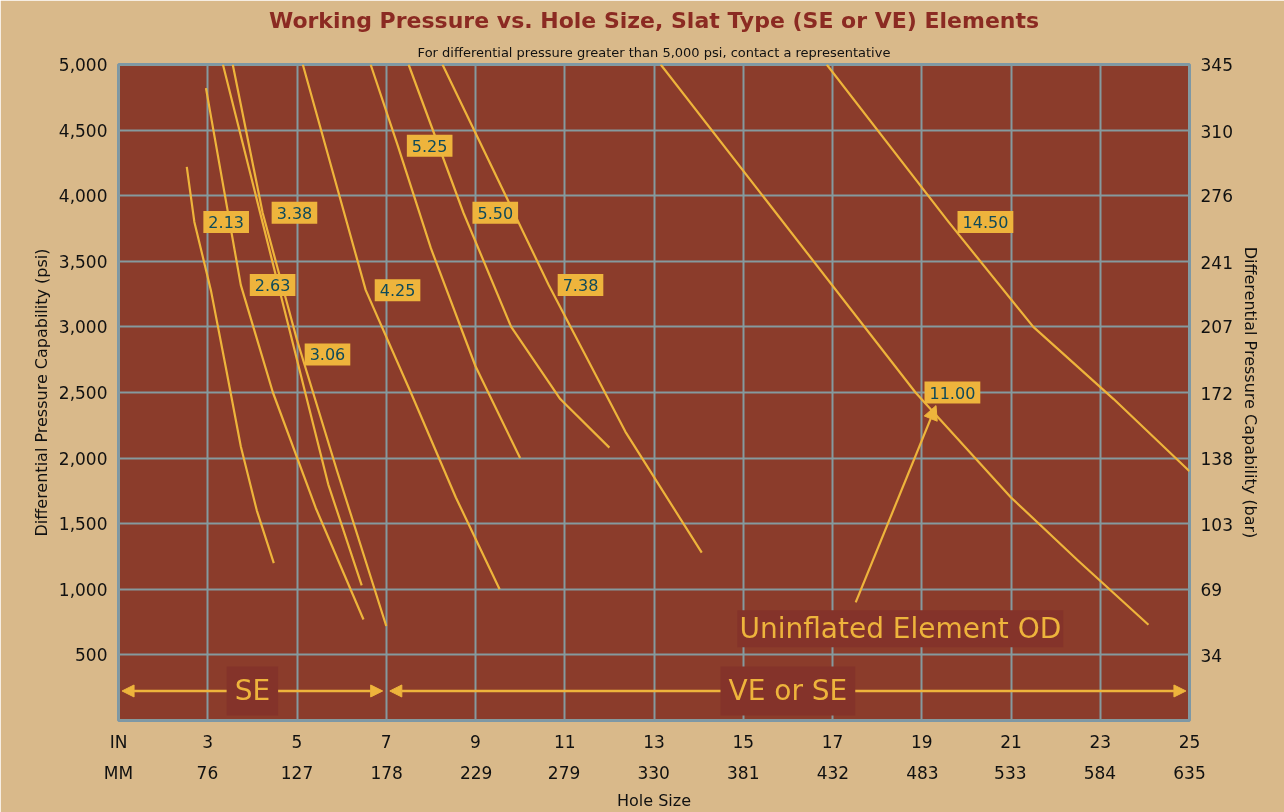 This screenshot has width=1284, height=812. Describe the element at coordinates (83, 589) in the screenshot. I see `y-tick-label: 1,000` at that location.